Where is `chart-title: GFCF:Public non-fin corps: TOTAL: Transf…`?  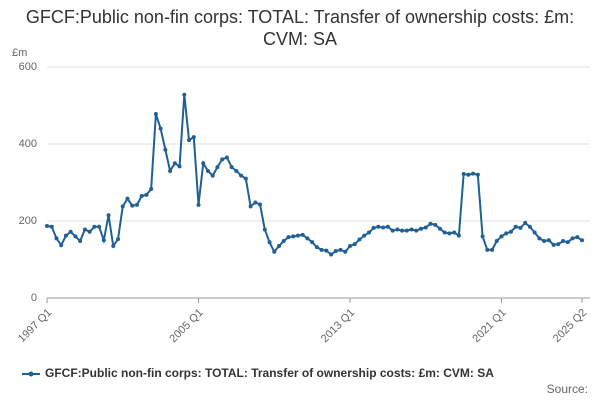
chart-title: GFCF:Public non-fin corps: TOTAL: Transf… is located at coordinates (300, 28).